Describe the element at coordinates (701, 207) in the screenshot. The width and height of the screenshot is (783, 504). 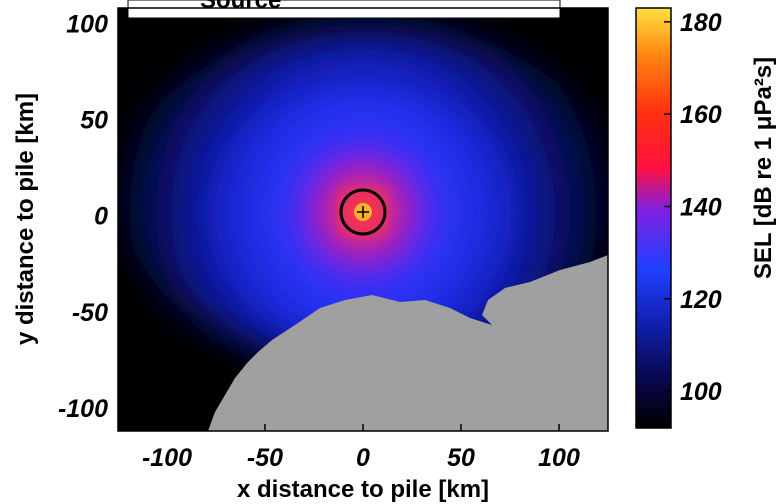
I see `colorbar-tick-label: 140` at that location.